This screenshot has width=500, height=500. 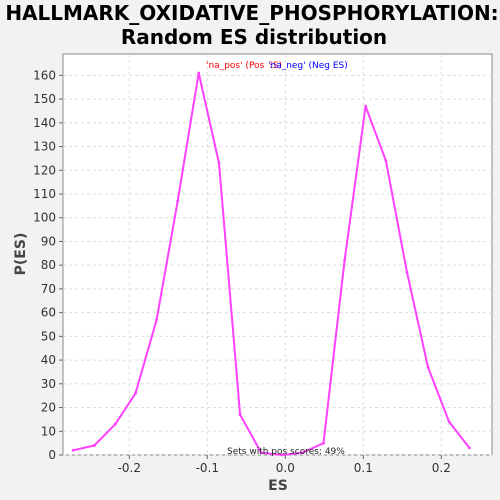 I want to click on y-tick-label: 10, so click(x=48, y=431).